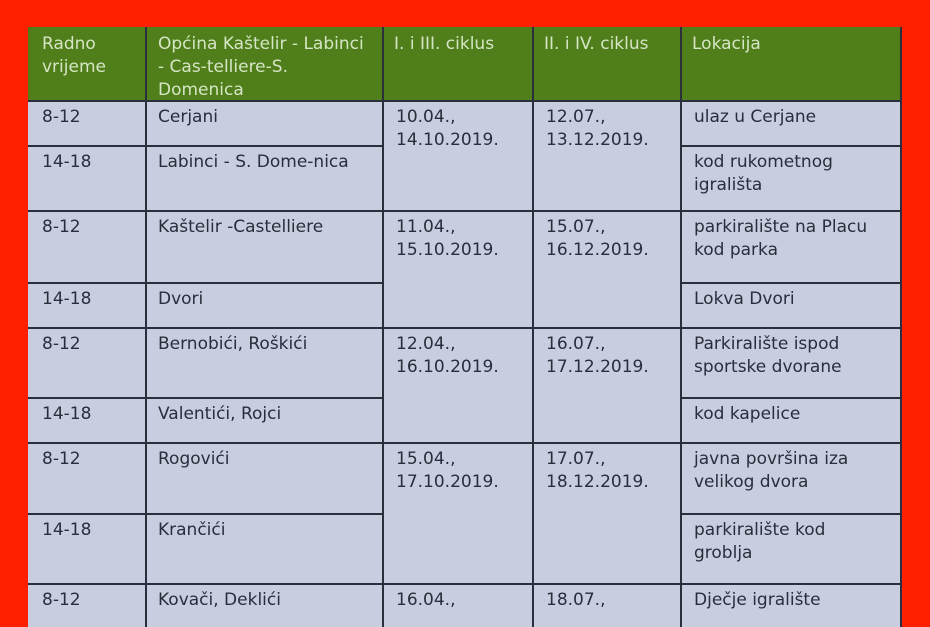 The width and height of the screenshot is (930, 627). Describe the element at coordinates (755, 117) in the screenshot. I see `cell-location: ulaz u Cerjane` at that location.